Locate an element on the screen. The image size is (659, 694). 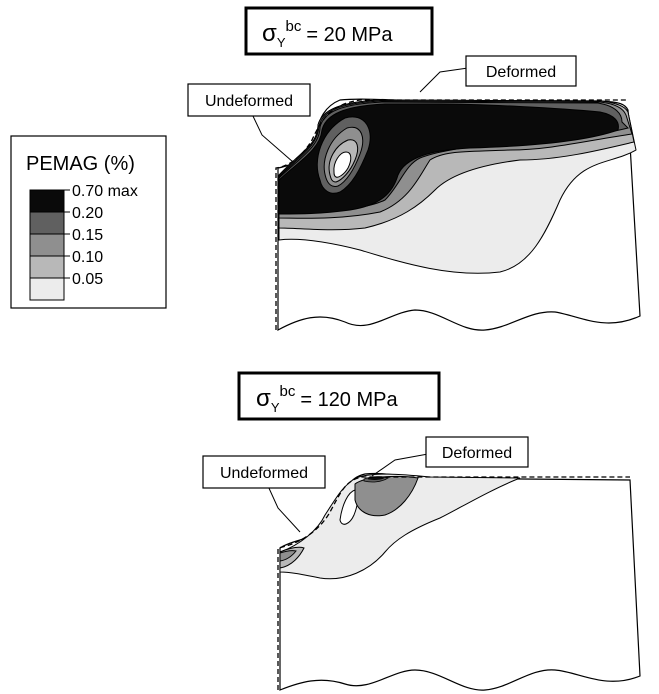
label-top-undeformed: Undeformed is located at coordinates (249, 101).